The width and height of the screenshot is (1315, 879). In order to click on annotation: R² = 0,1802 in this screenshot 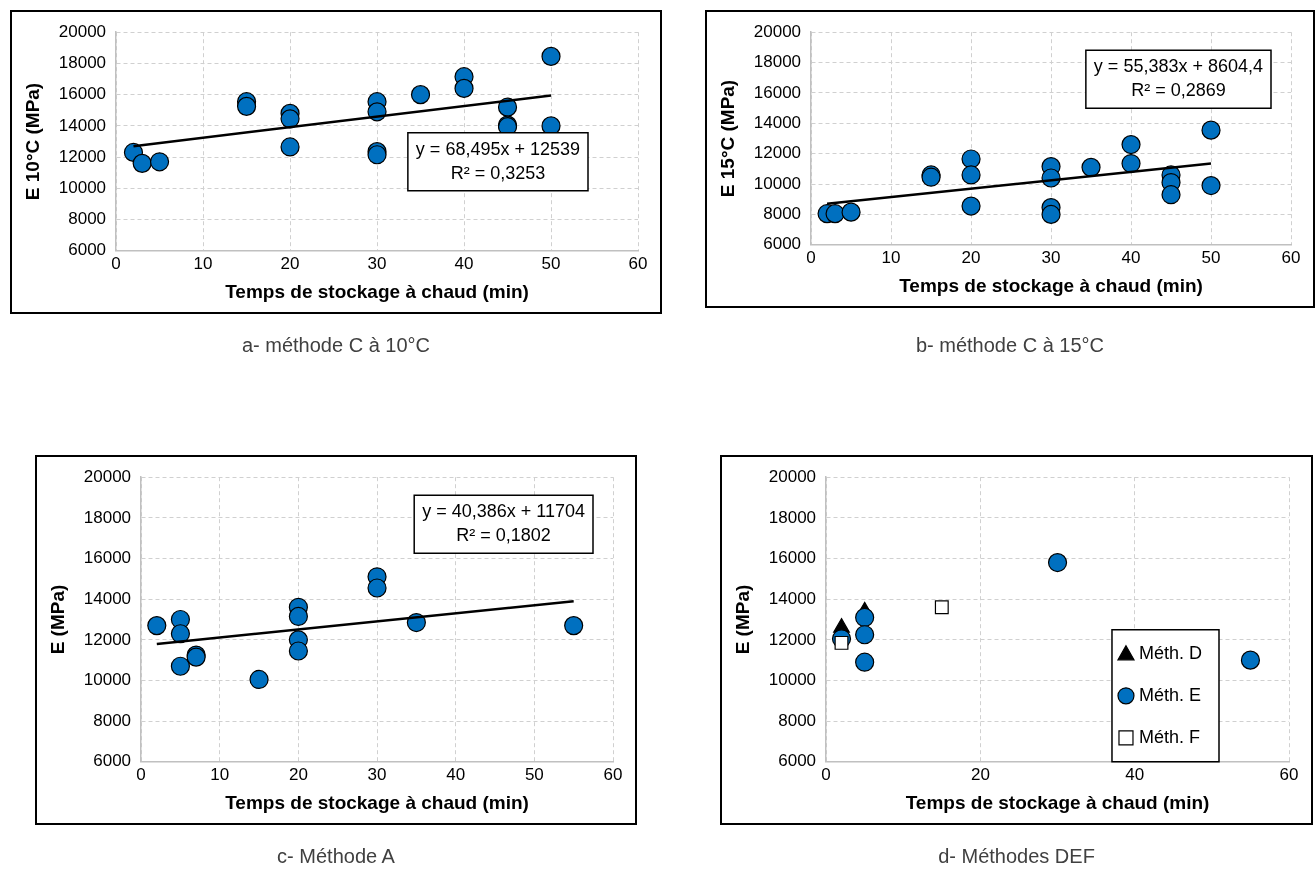, I will do `click(503, 535)`.